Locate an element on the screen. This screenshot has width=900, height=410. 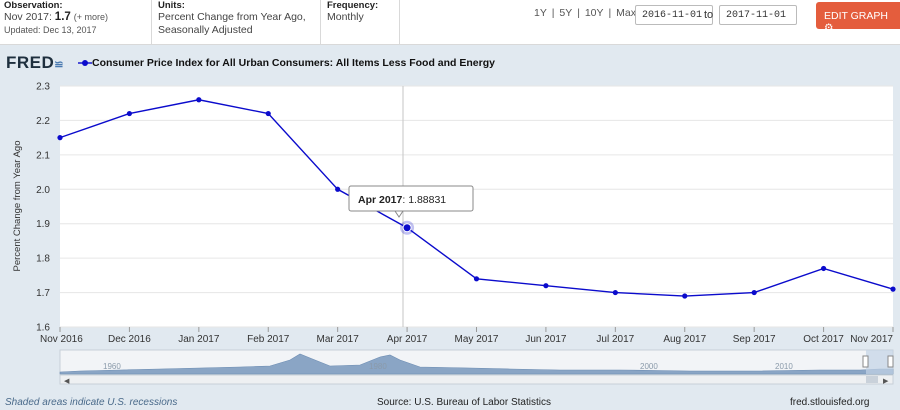
navigator-handle-left is located at coordinates (865, 361).